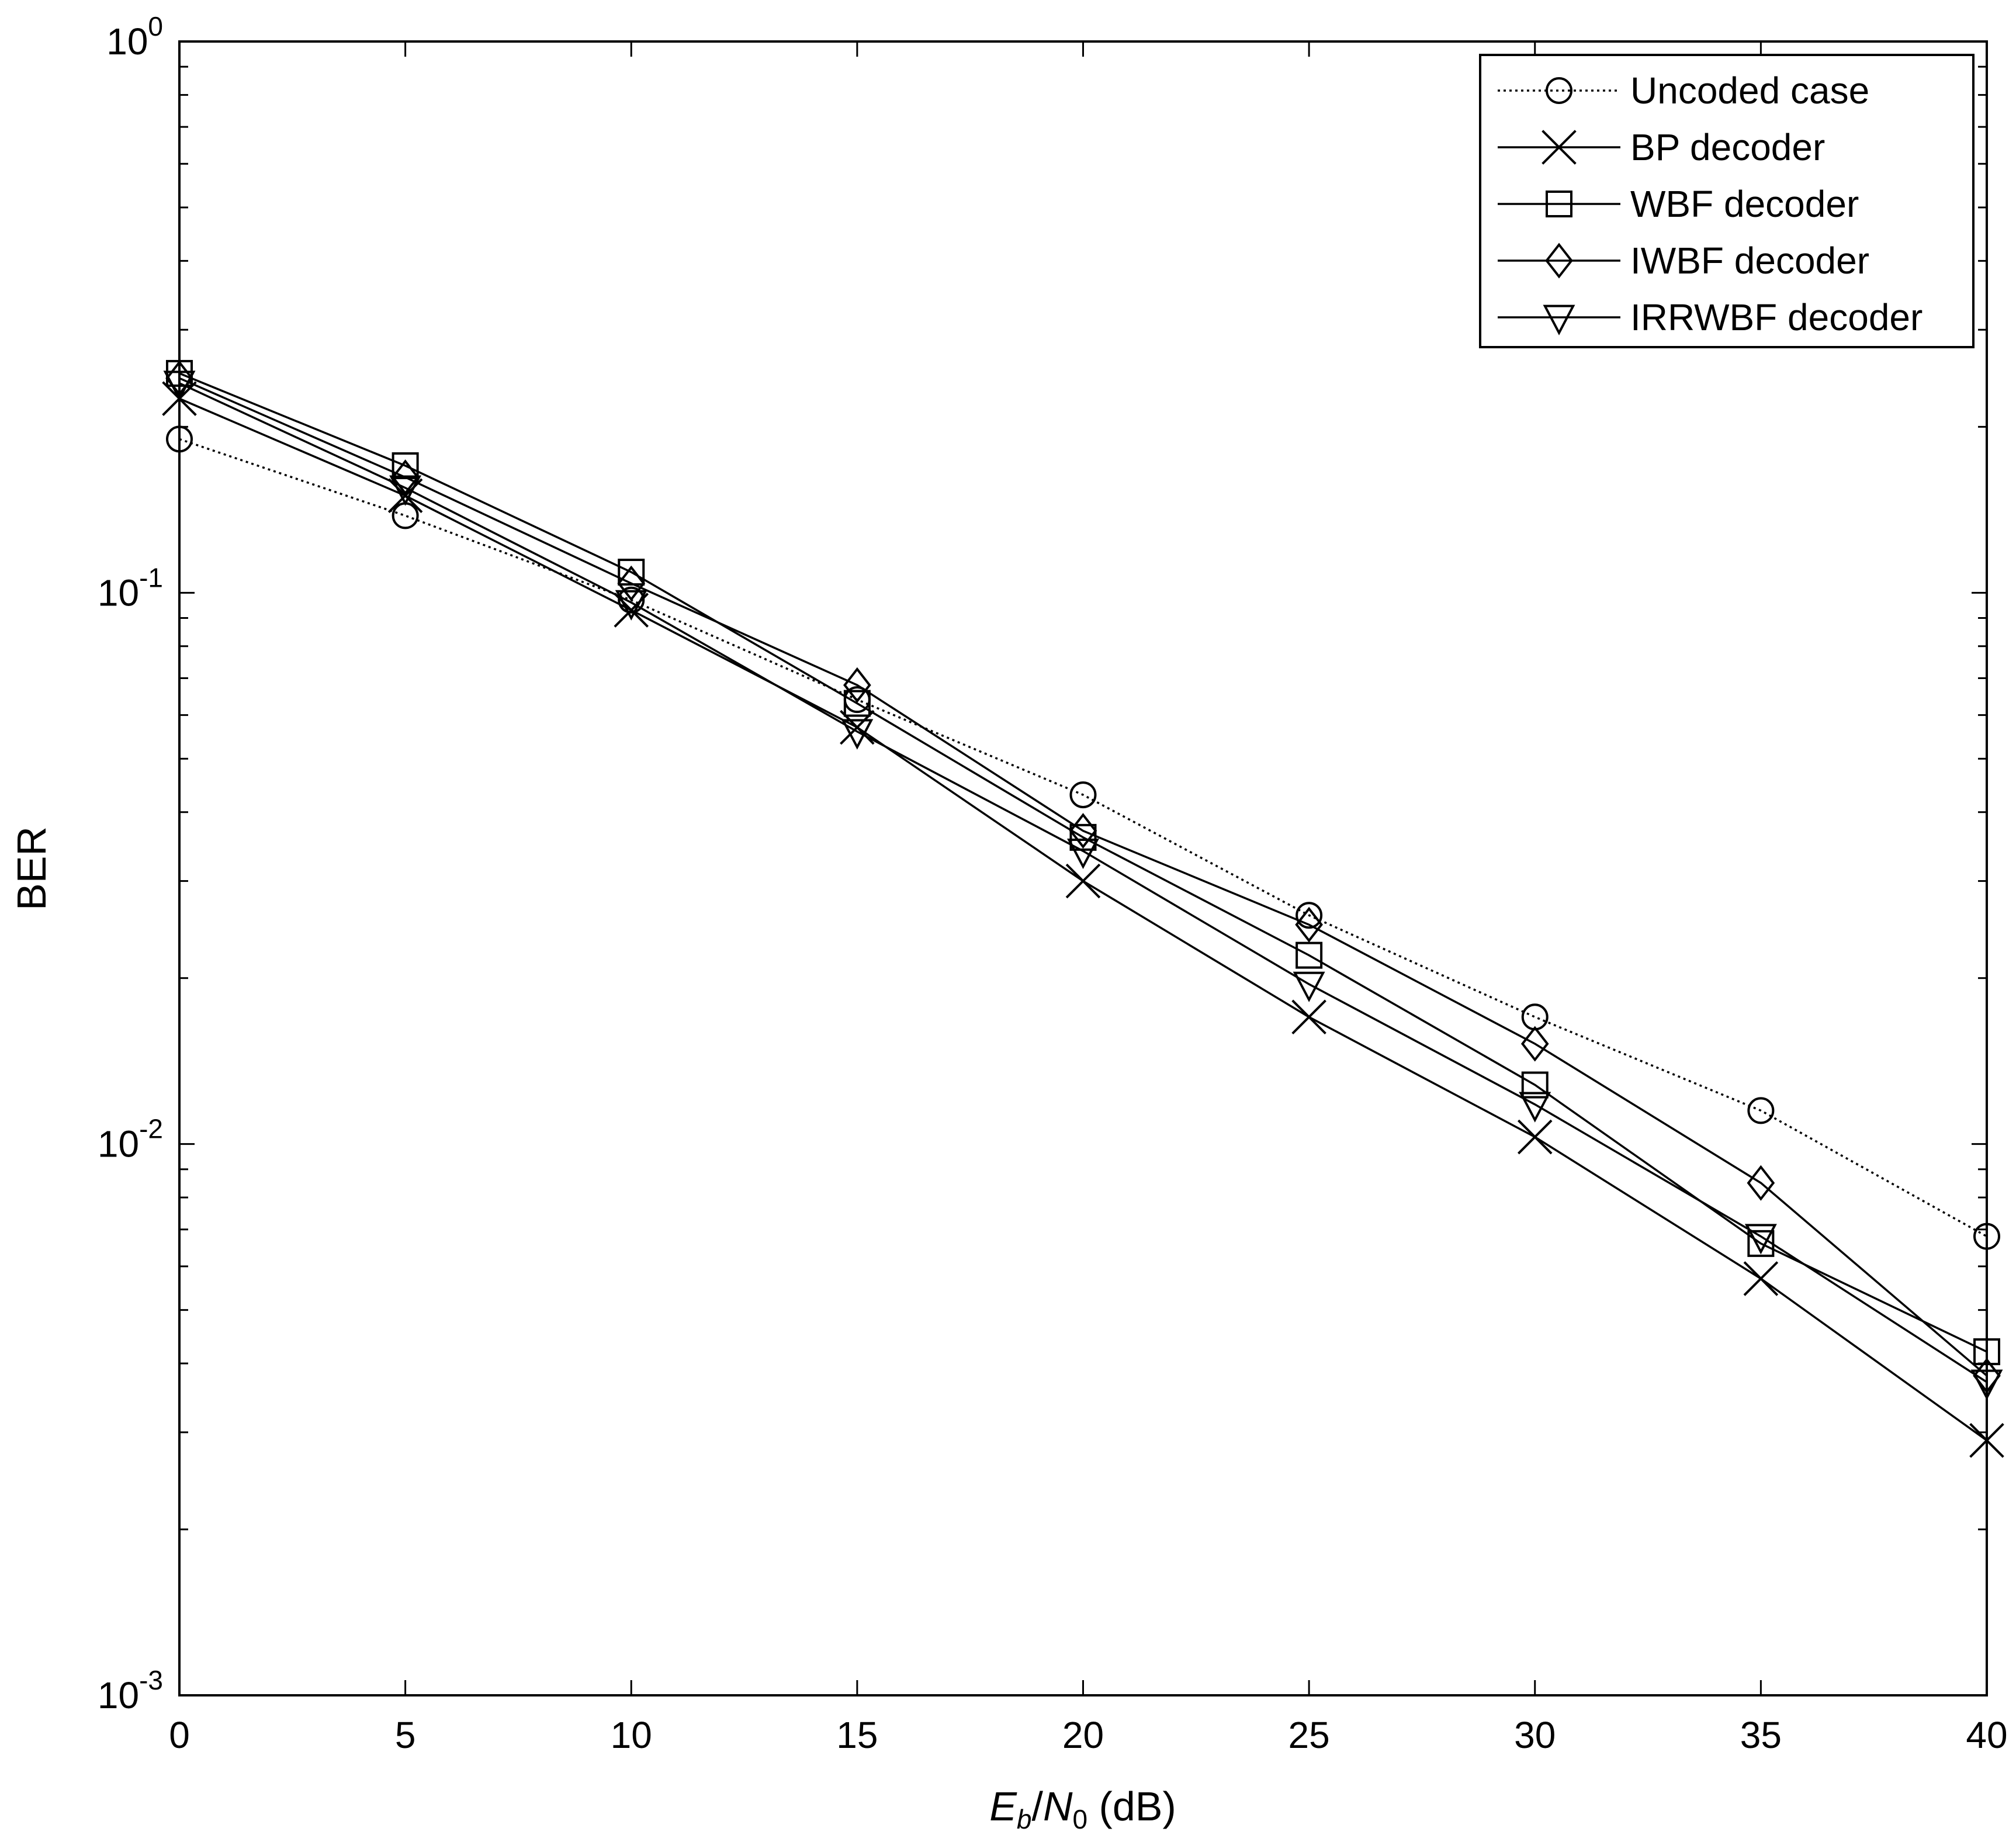 This screenshot has width=2016, height=1842. What do you see at coordinates (1727, 147) in the screenshot?
I see `legend-label: BP decoder` at bounding box center [1727, 147].